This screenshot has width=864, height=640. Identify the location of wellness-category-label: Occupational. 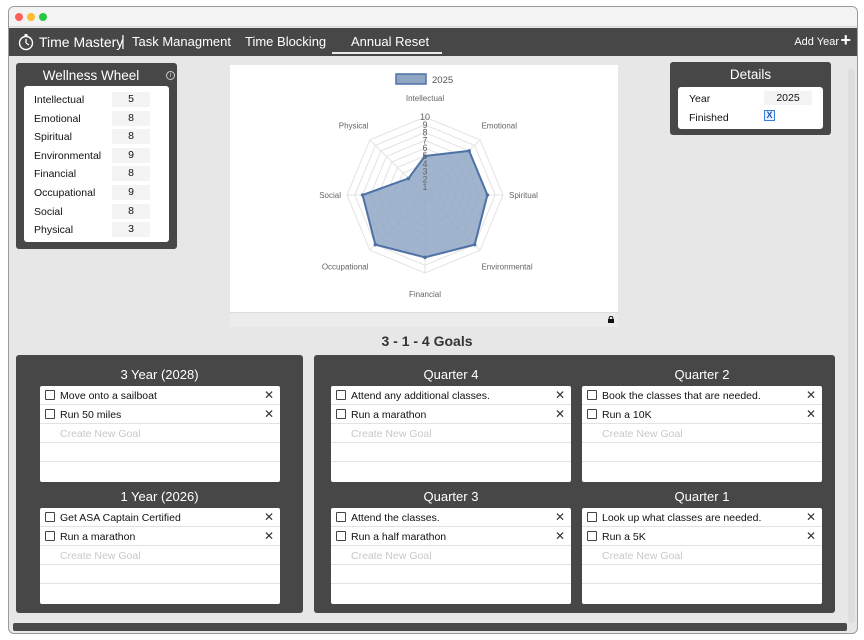
(65, 193).